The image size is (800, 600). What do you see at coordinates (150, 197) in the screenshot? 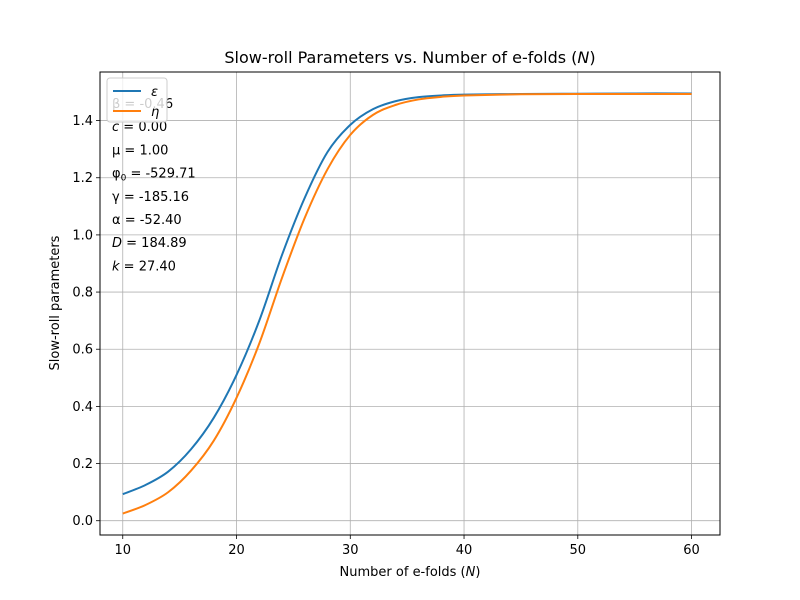
I see `parameter-label: γ = -185.16` at bounding box center [150, 197].